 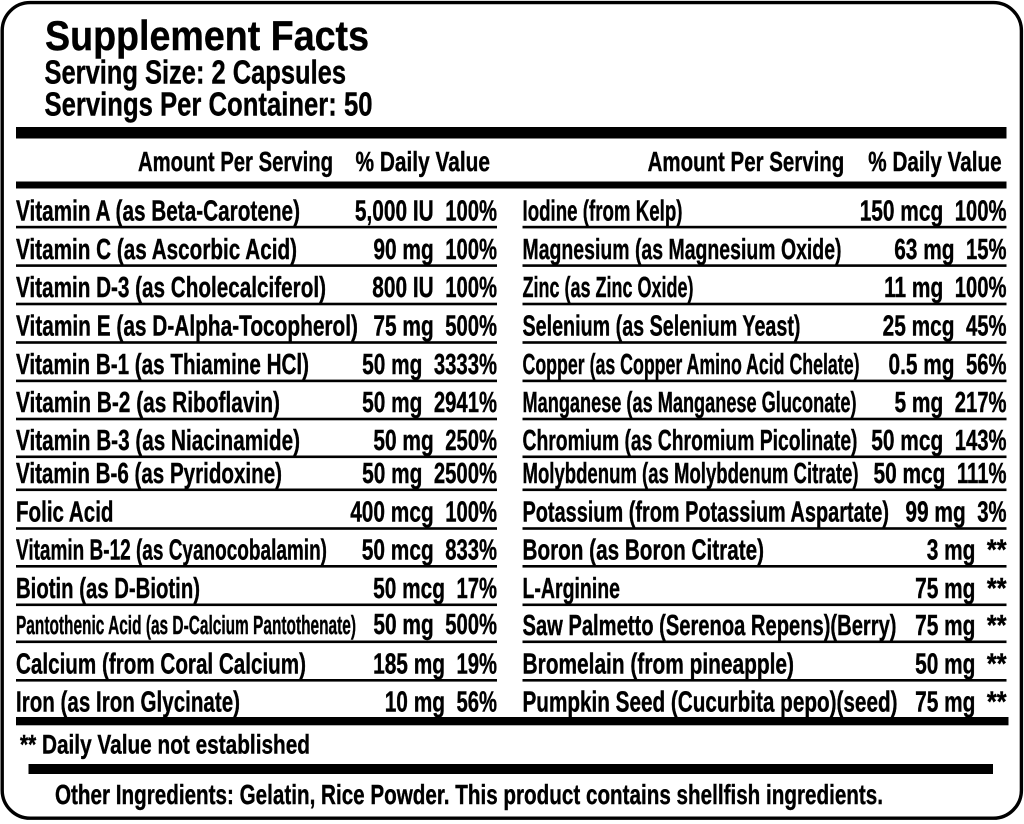 I want to click on svg-text: 150 mcg, so click(x=902, y=211).